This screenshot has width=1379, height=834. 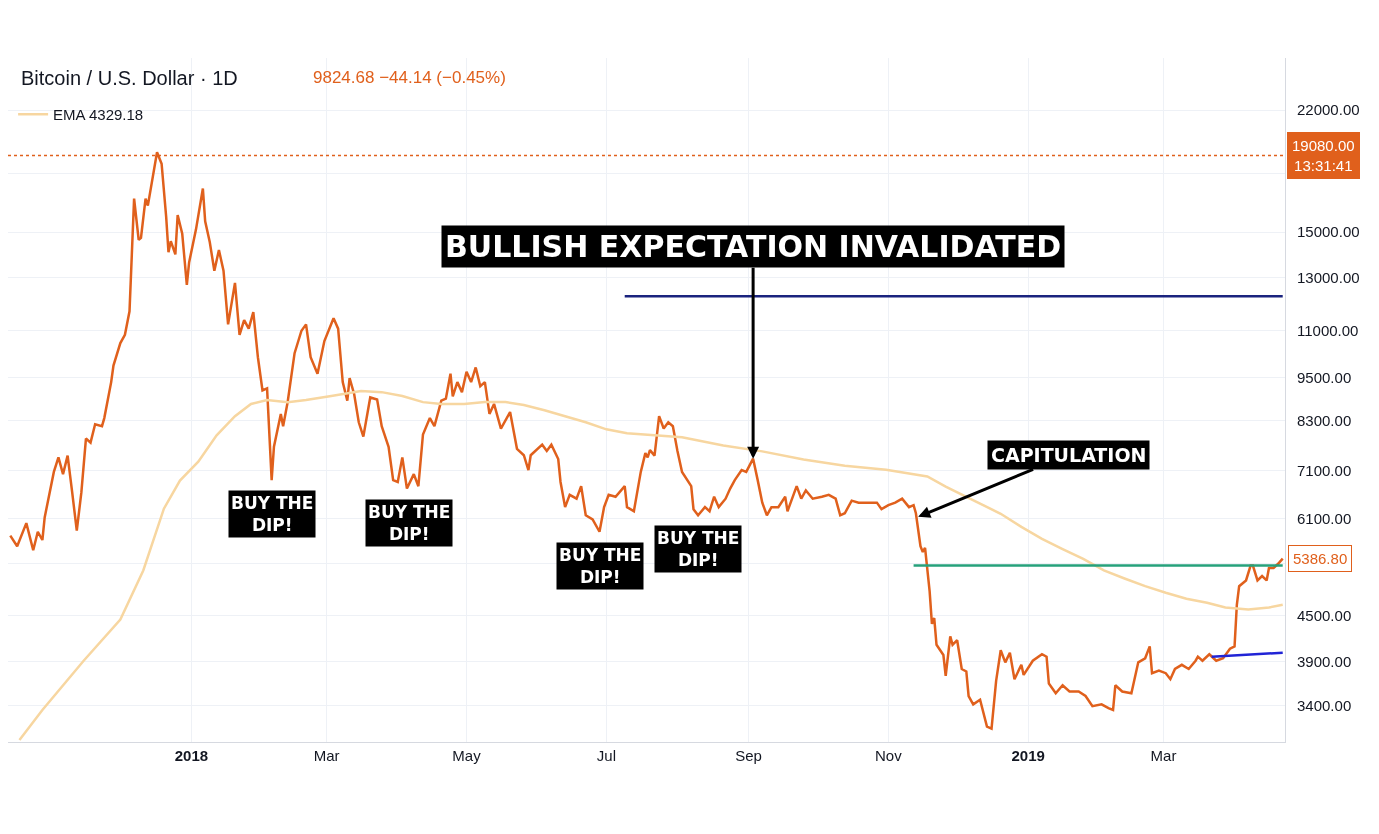 I want to click on y-tick-label: 6100.00, so click(x=1324, y=519).